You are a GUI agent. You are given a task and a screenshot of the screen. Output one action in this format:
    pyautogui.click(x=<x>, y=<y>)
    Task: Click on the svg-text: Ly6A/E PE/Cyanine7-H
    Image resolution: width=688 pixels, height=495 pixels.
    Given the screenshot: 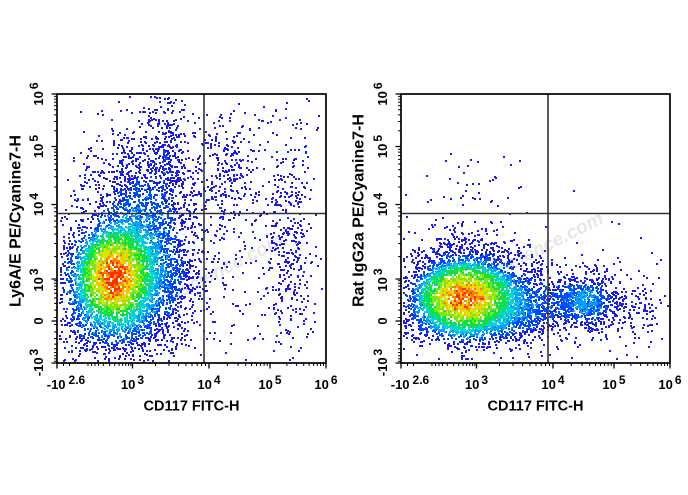 What is the action you would take?
    pyautogui.click(x=16, y=221)
    